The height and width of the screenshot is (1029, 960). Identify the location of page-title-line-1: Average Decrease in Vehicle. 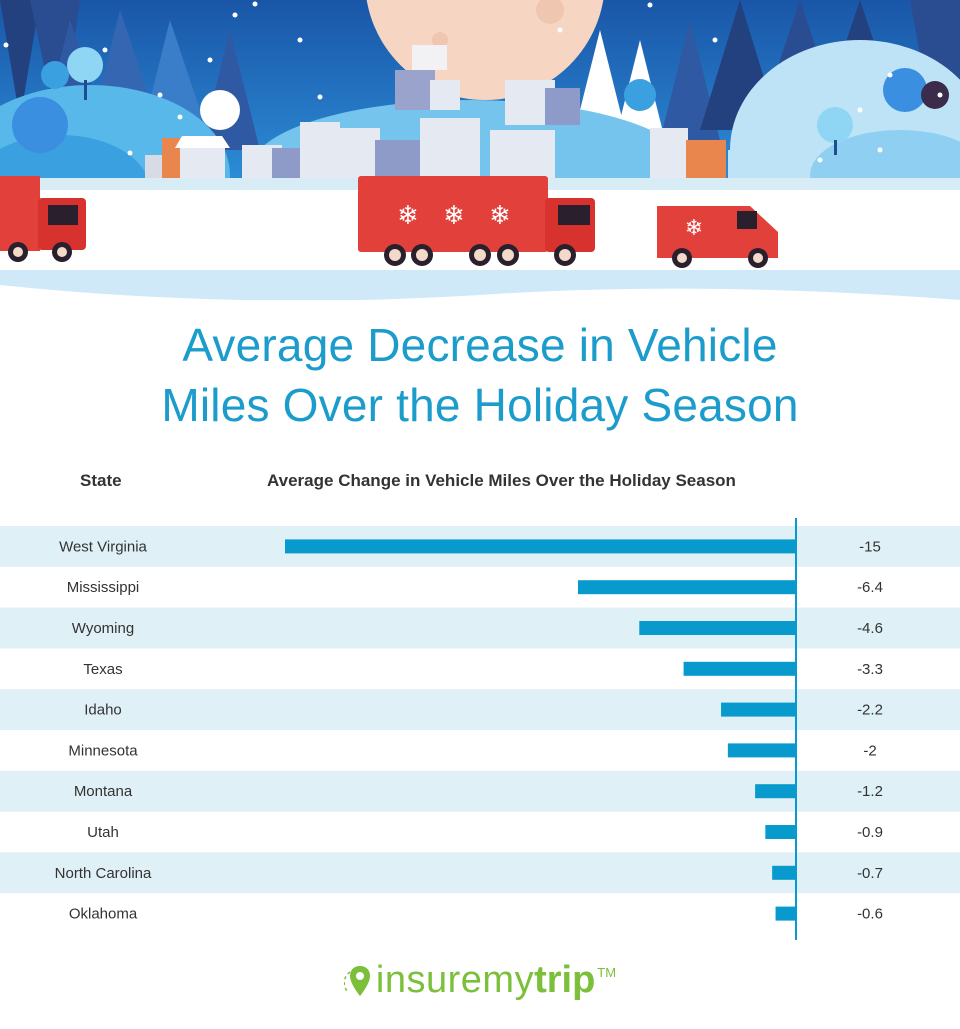
(480, 345).